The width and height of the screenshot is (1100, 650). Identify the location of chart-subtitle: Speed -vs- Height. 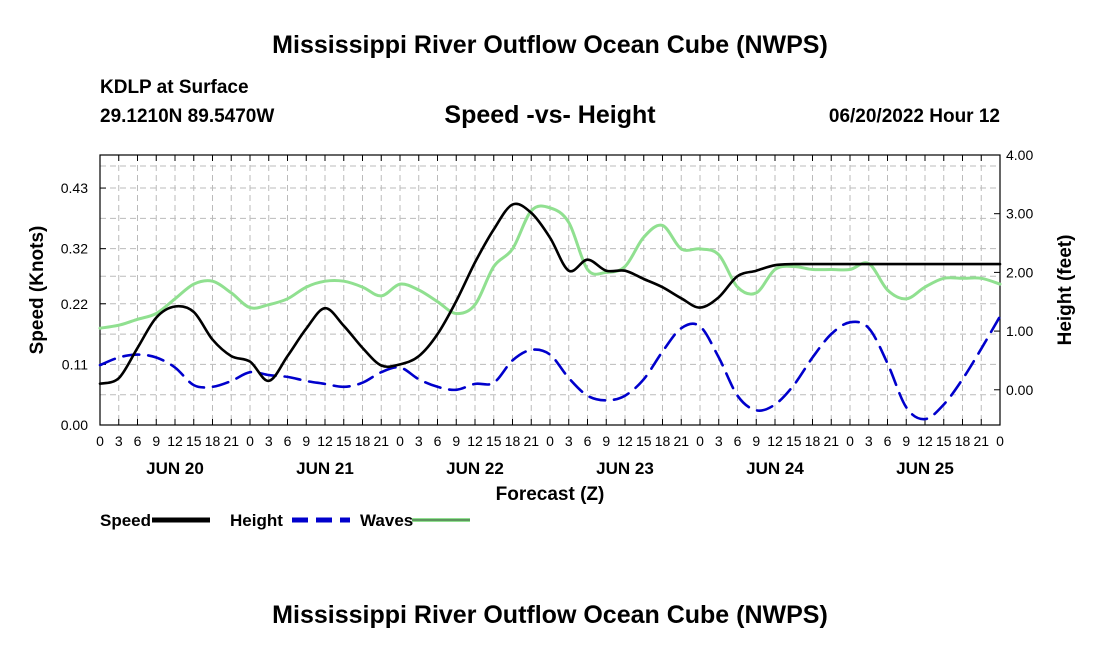
(550, 115).